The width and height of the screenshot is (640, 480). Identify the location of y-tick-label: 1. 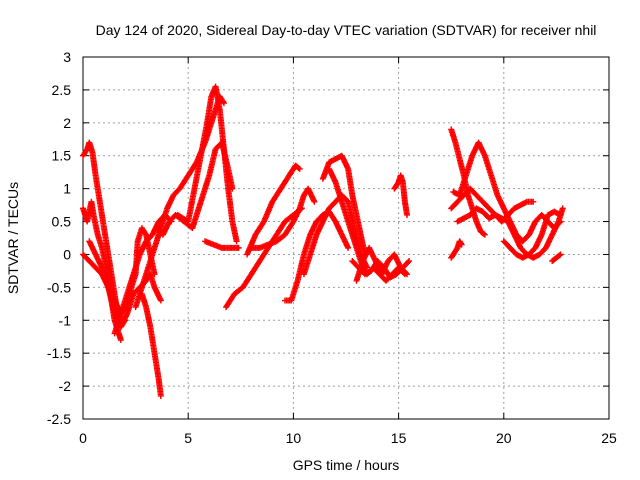
(67, 189).